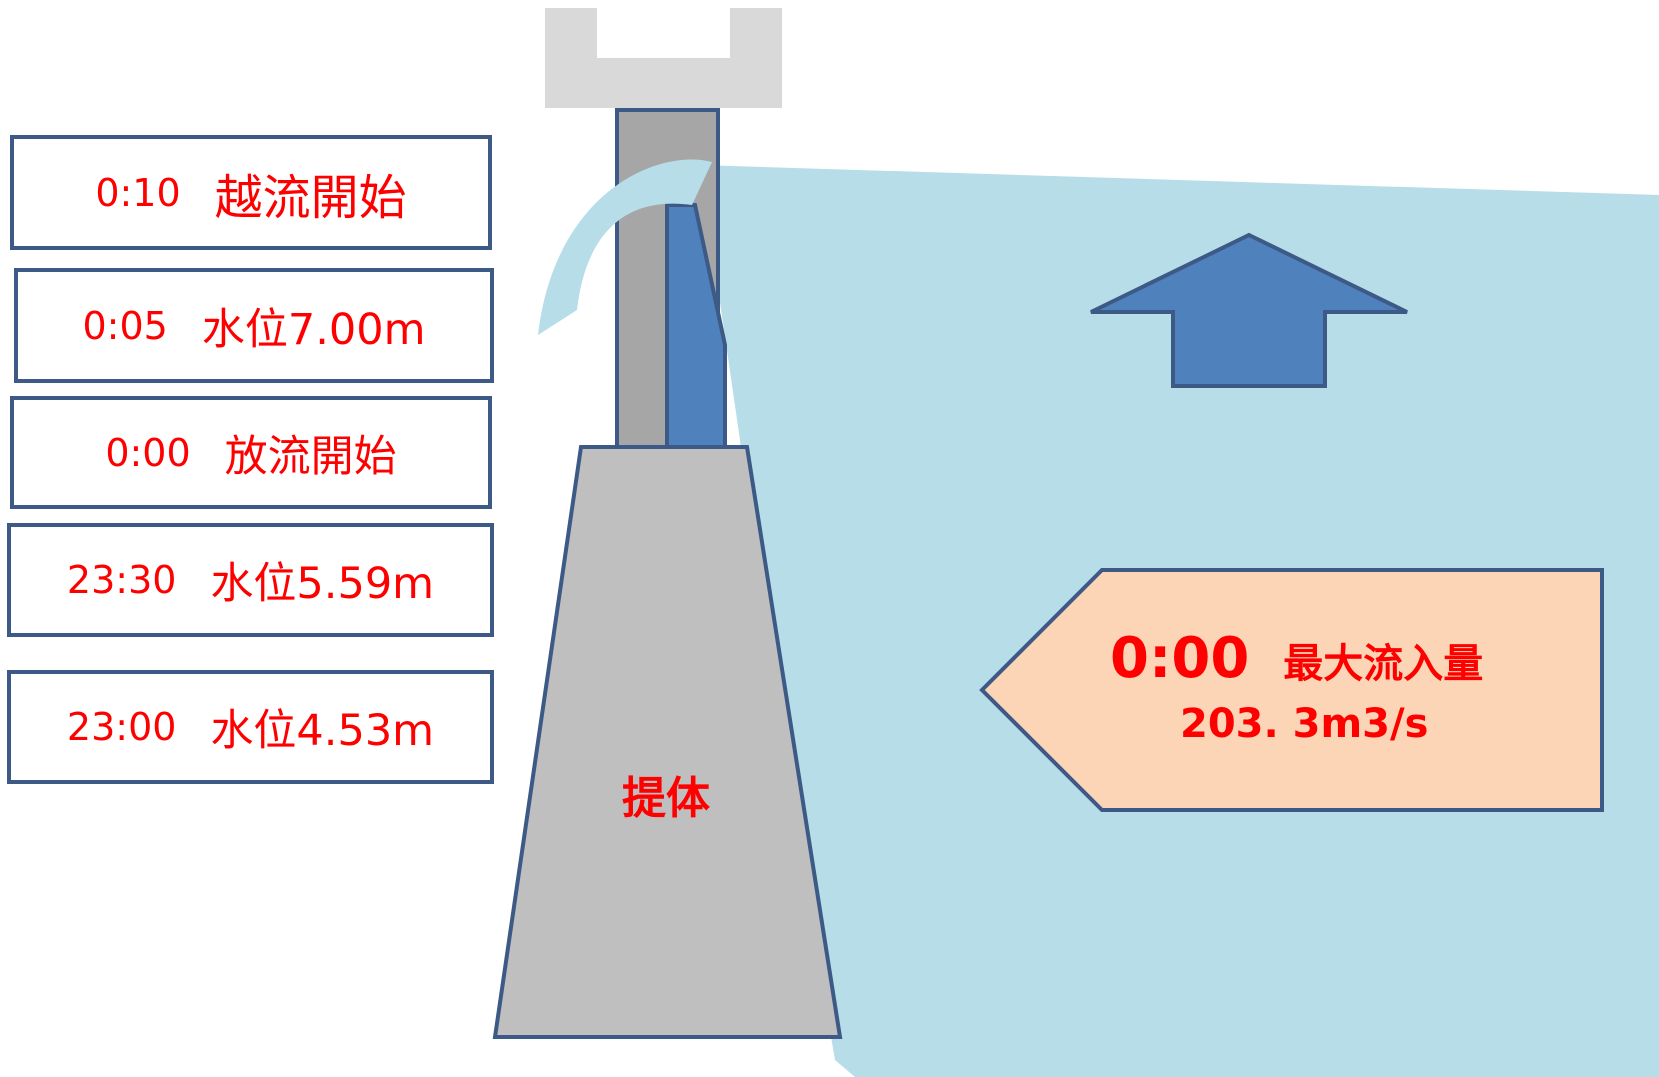 The height and width of the screenshot is (1077, 1659). What do you see at coordinates (121, 727) in the screenshot?
I see `event-time: 23:00` at bounding box center [121, 727].